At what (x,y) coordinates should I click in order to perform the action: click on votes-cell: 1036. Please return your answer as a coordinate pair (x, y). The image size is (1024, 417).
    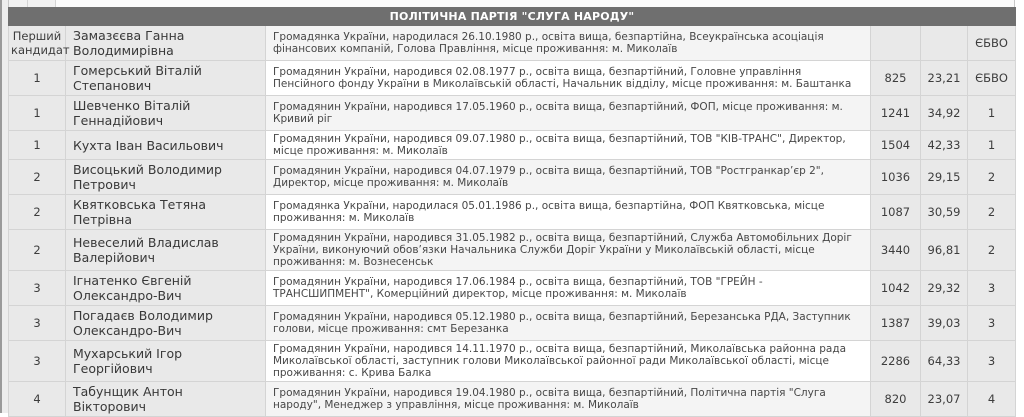
    Looking at the image, I should click on (895, 177).